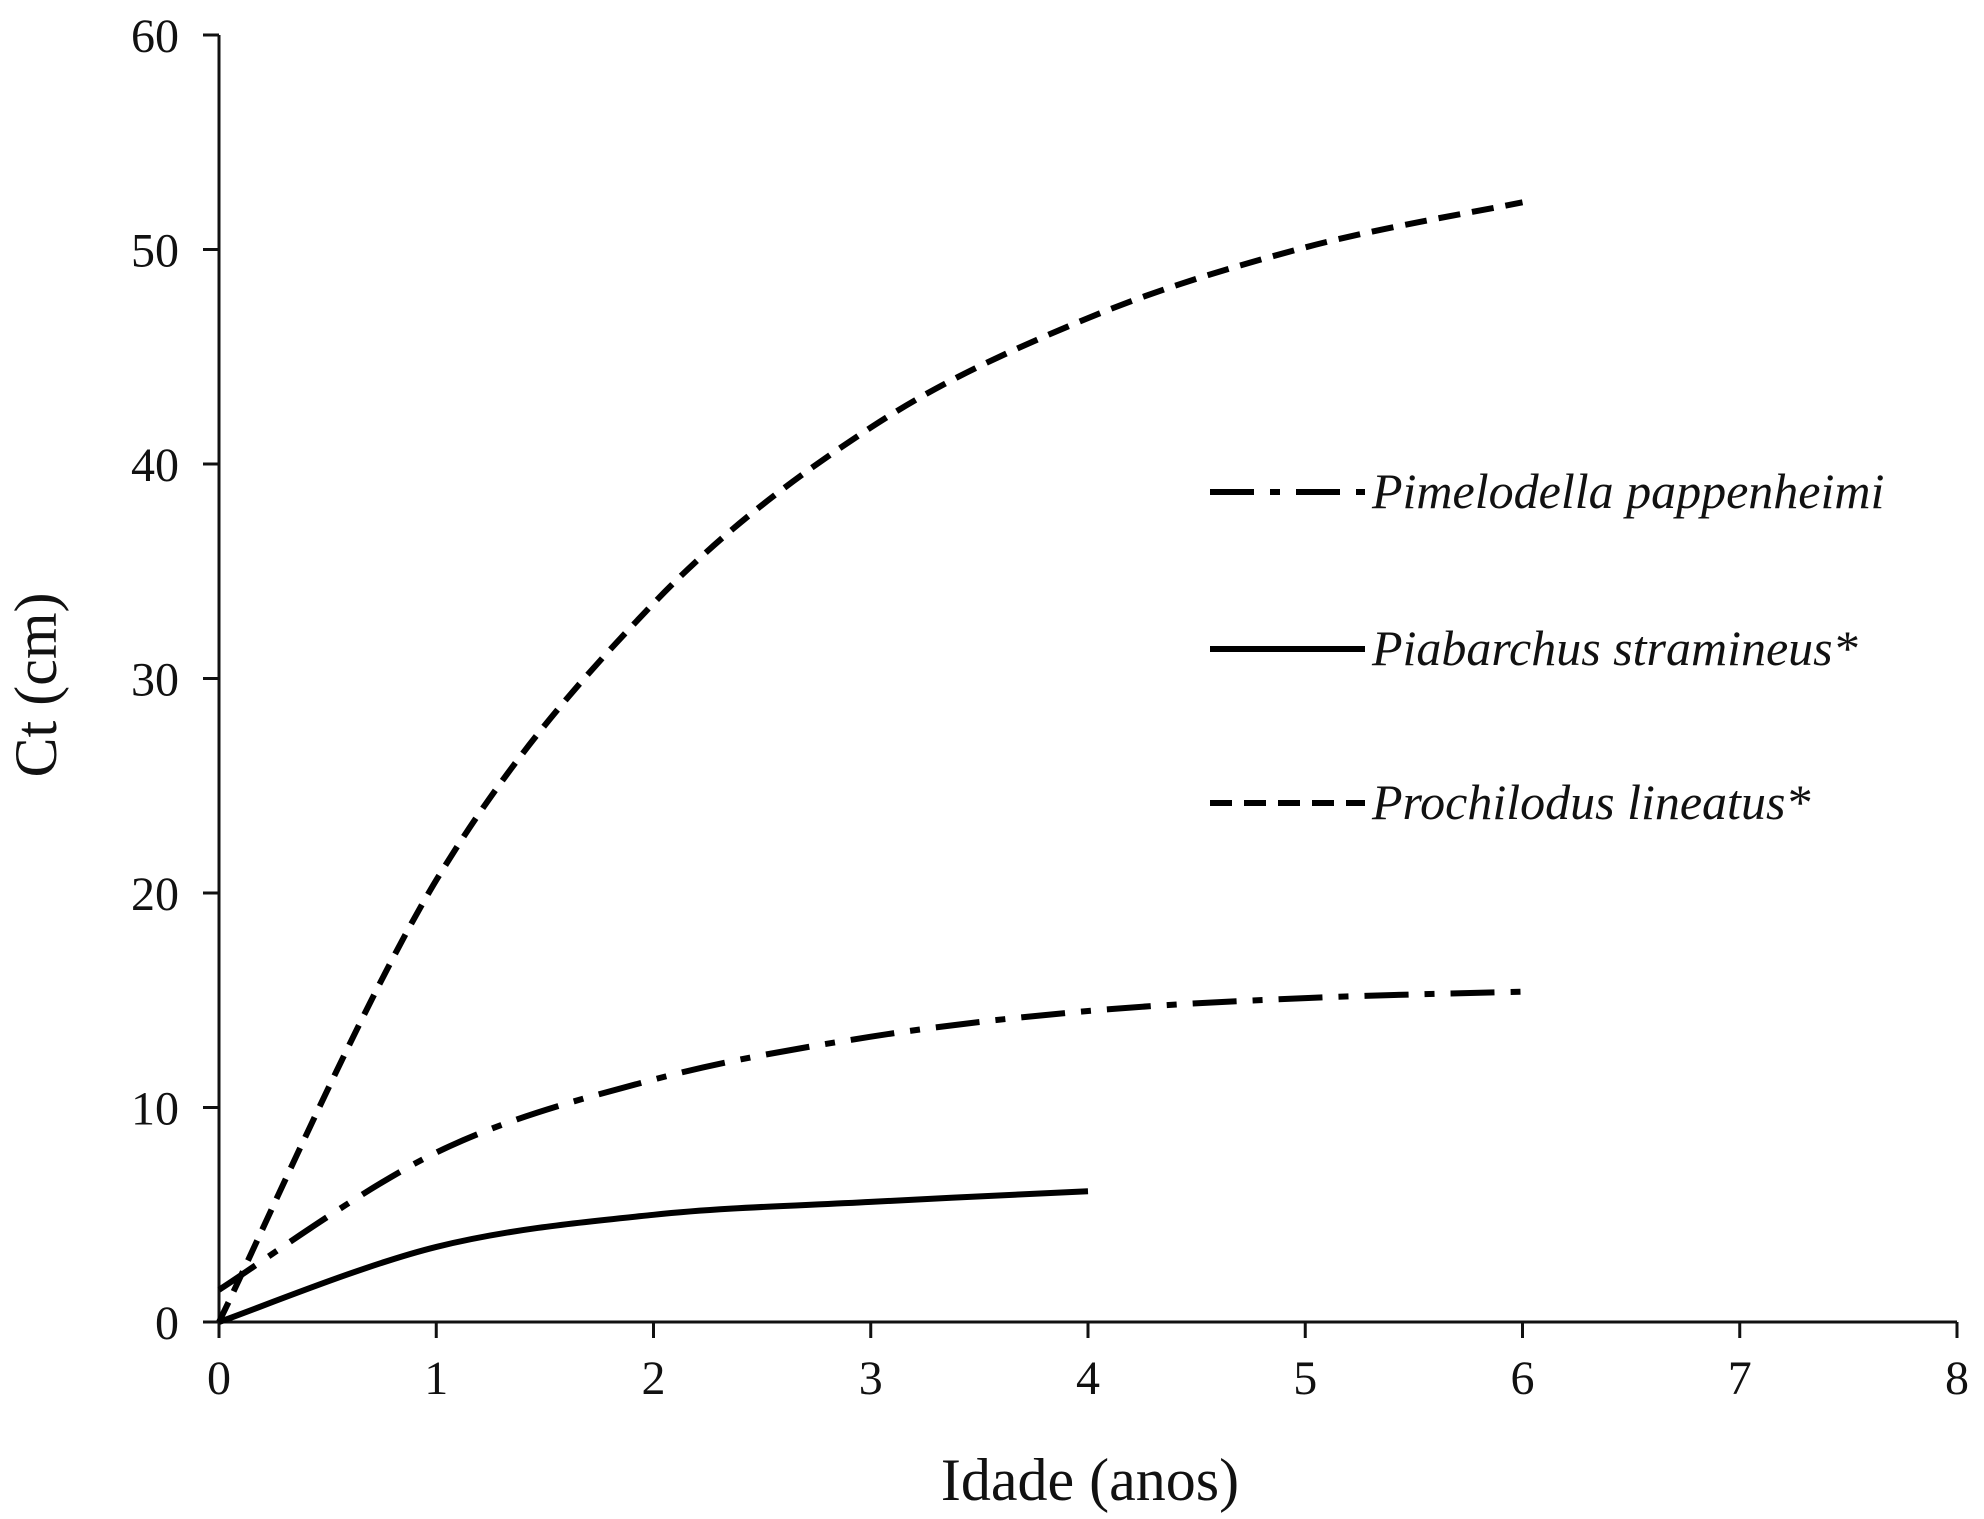  What do you see at coordinates (870, 1140) in the screenshot?
I see `series-line-pimelodella-pappenheimi` at bounding box center [870, 1140].